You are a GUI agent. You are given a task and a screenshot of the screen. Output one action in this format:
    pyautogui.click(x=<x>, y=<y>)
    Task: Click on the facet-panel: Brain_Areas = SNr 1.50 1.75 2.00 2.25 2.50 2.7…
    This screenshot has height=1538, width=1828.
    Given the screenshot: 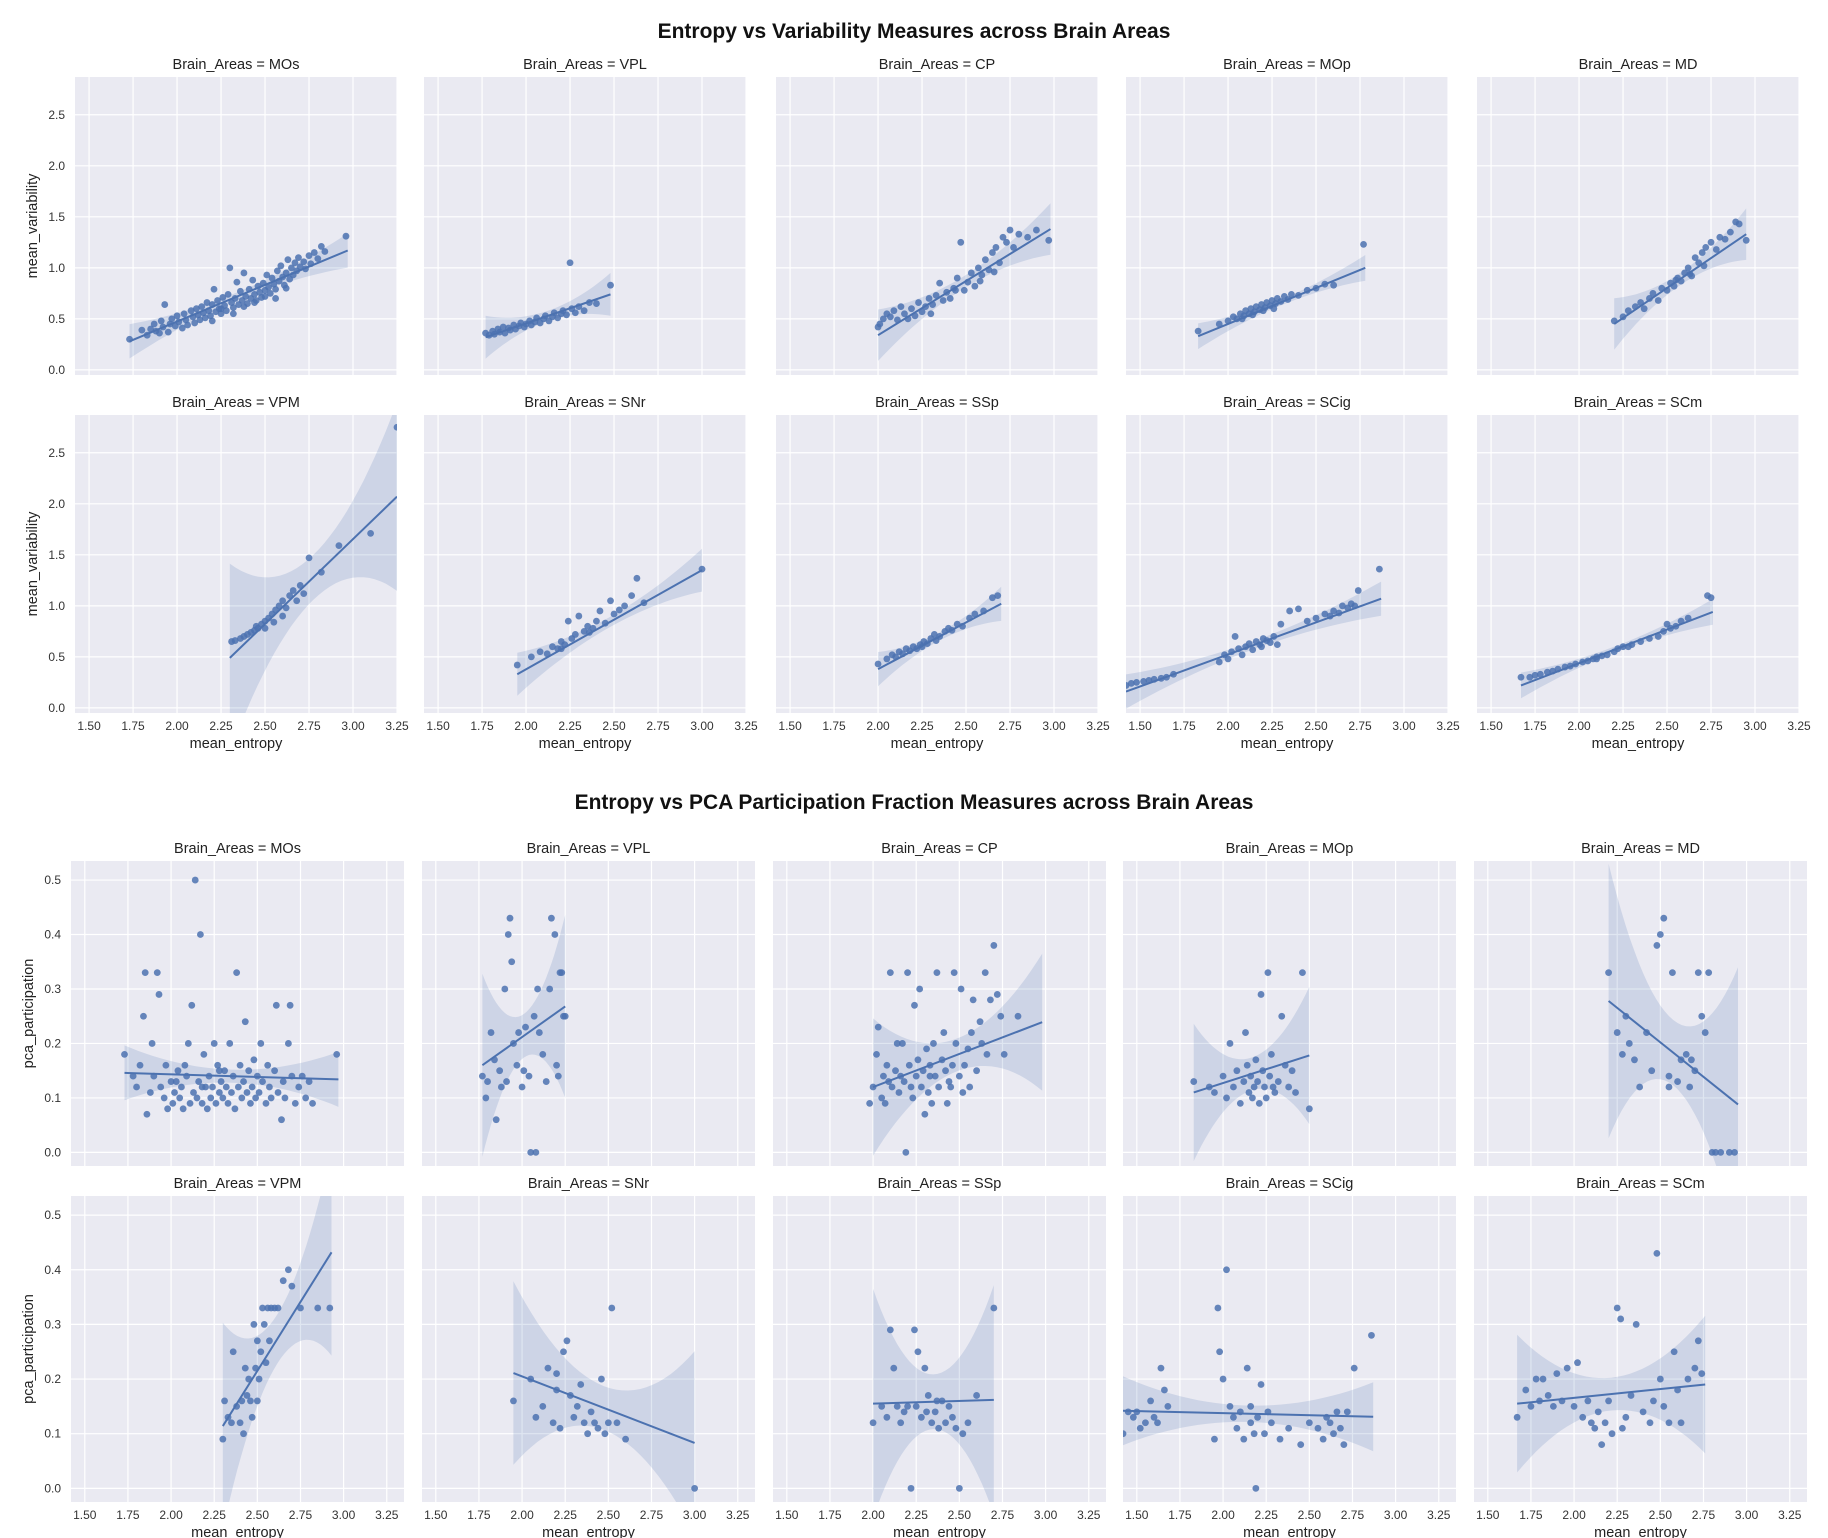 What is the action you would take?
    pyautogui.click(x=588, y=1357)
    